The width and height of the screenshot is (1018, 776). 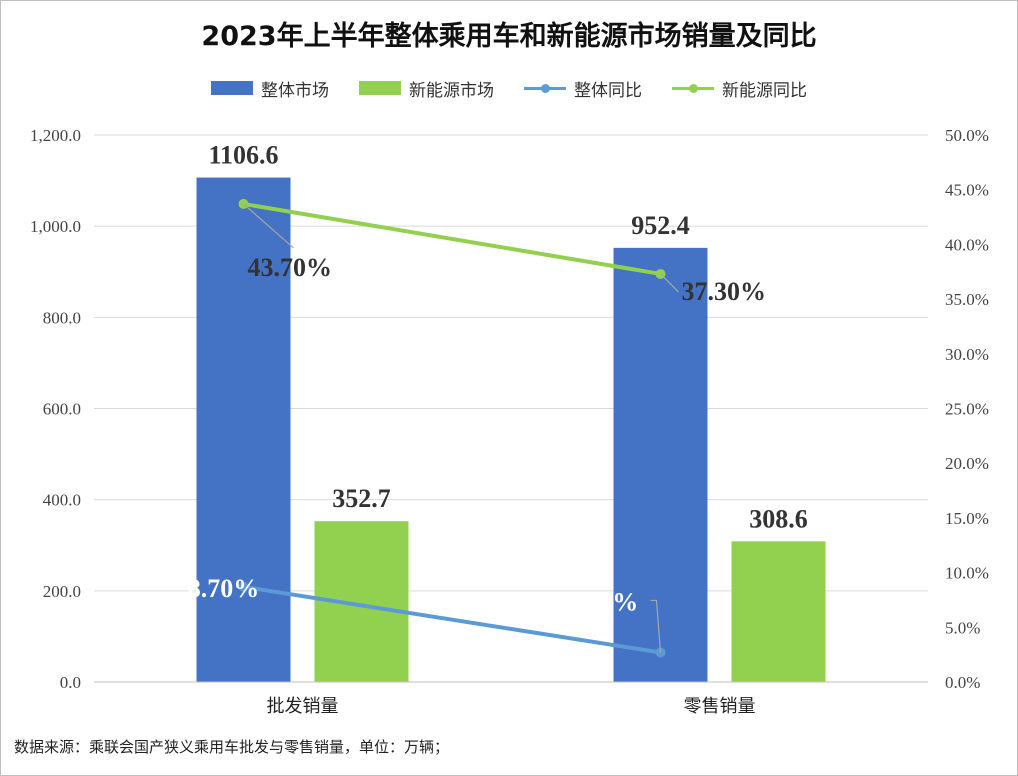 What do you see at coordinates (720, 706) in the screenshot?
I see `x-category-label: 零售销量` at bounding box center [720, 706].